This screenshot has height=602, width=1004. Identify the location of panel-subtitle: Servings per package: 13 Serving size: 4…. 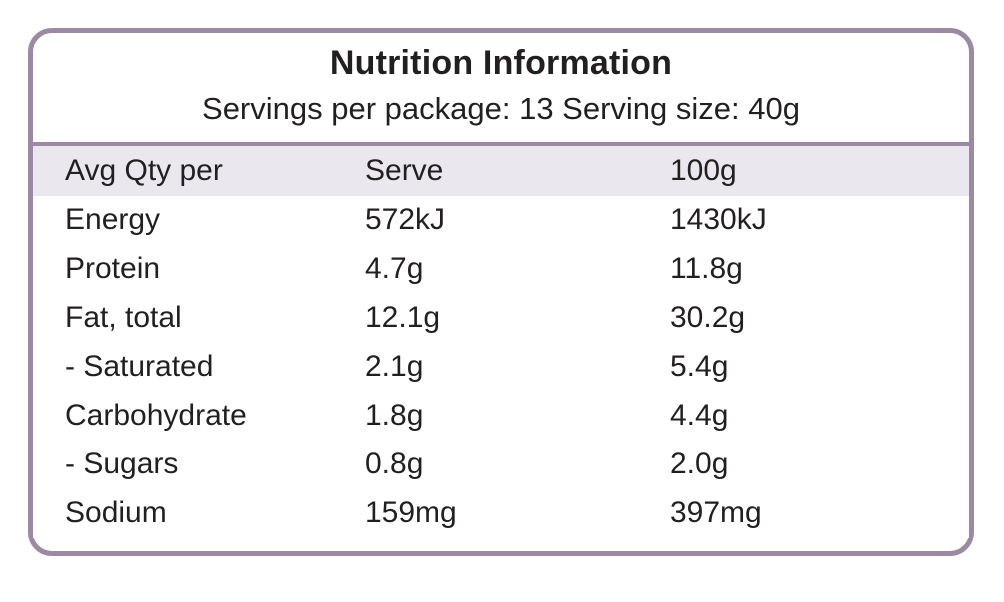
(501, 108).